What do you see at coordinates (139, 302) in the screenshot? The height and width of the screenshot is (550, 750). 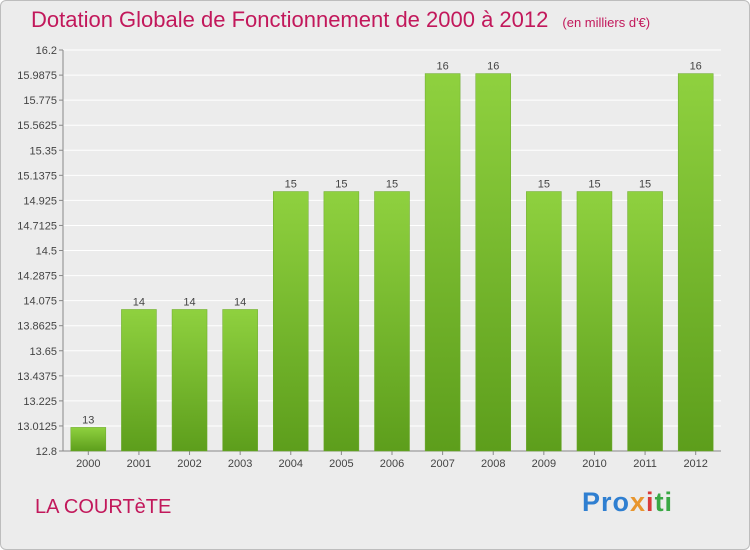 I see `value-label-2001: 14` at bounding box center [139, 302].